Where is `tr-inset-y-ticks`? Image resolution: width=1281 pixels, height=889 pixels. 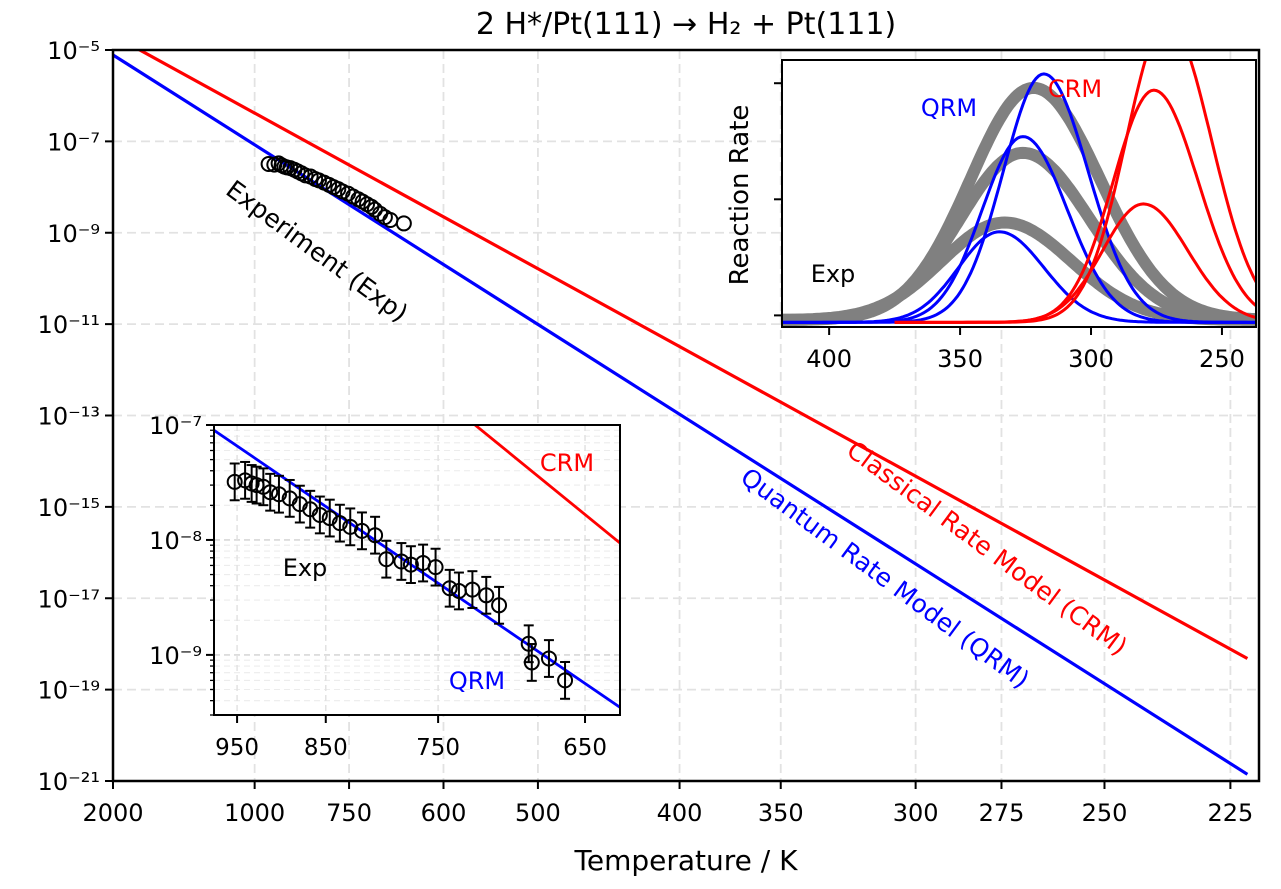
tr-inset-y-ticks is located at coordinates (778, 199).